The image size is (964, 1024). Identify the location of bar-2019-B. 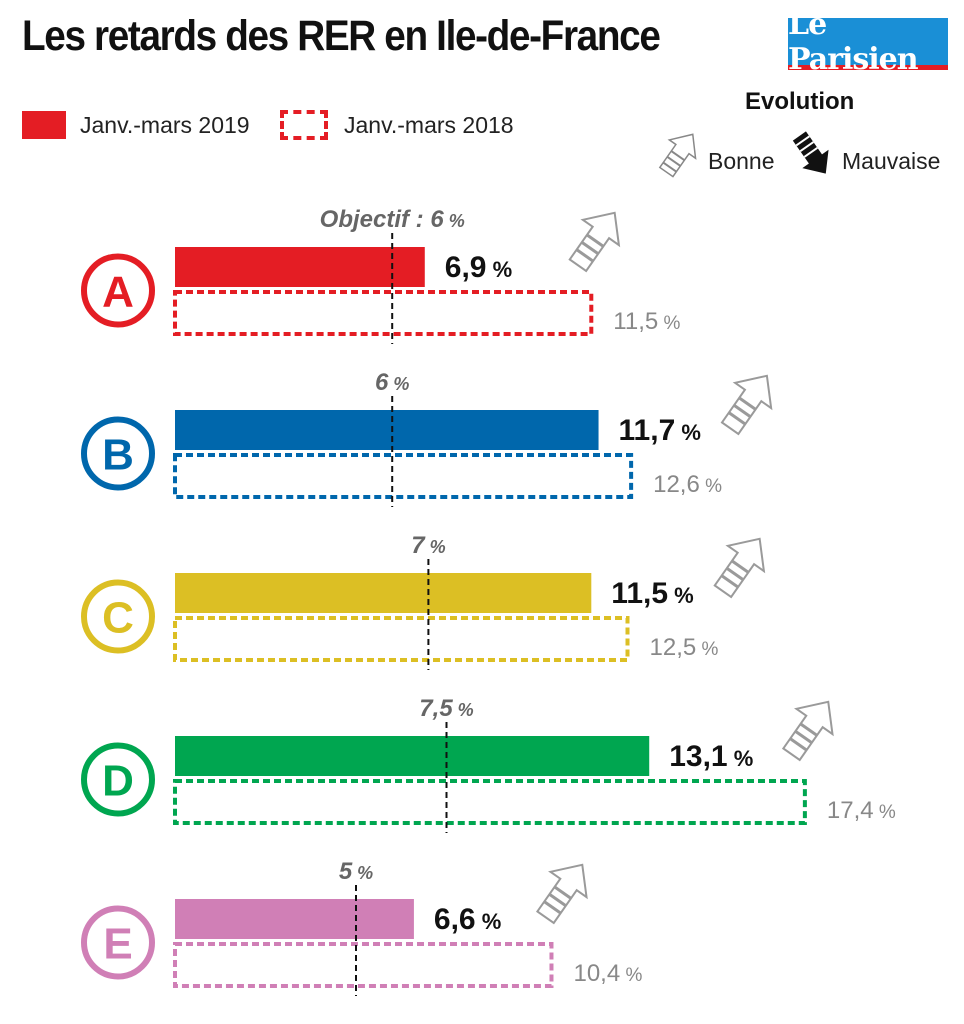
(387, 430).